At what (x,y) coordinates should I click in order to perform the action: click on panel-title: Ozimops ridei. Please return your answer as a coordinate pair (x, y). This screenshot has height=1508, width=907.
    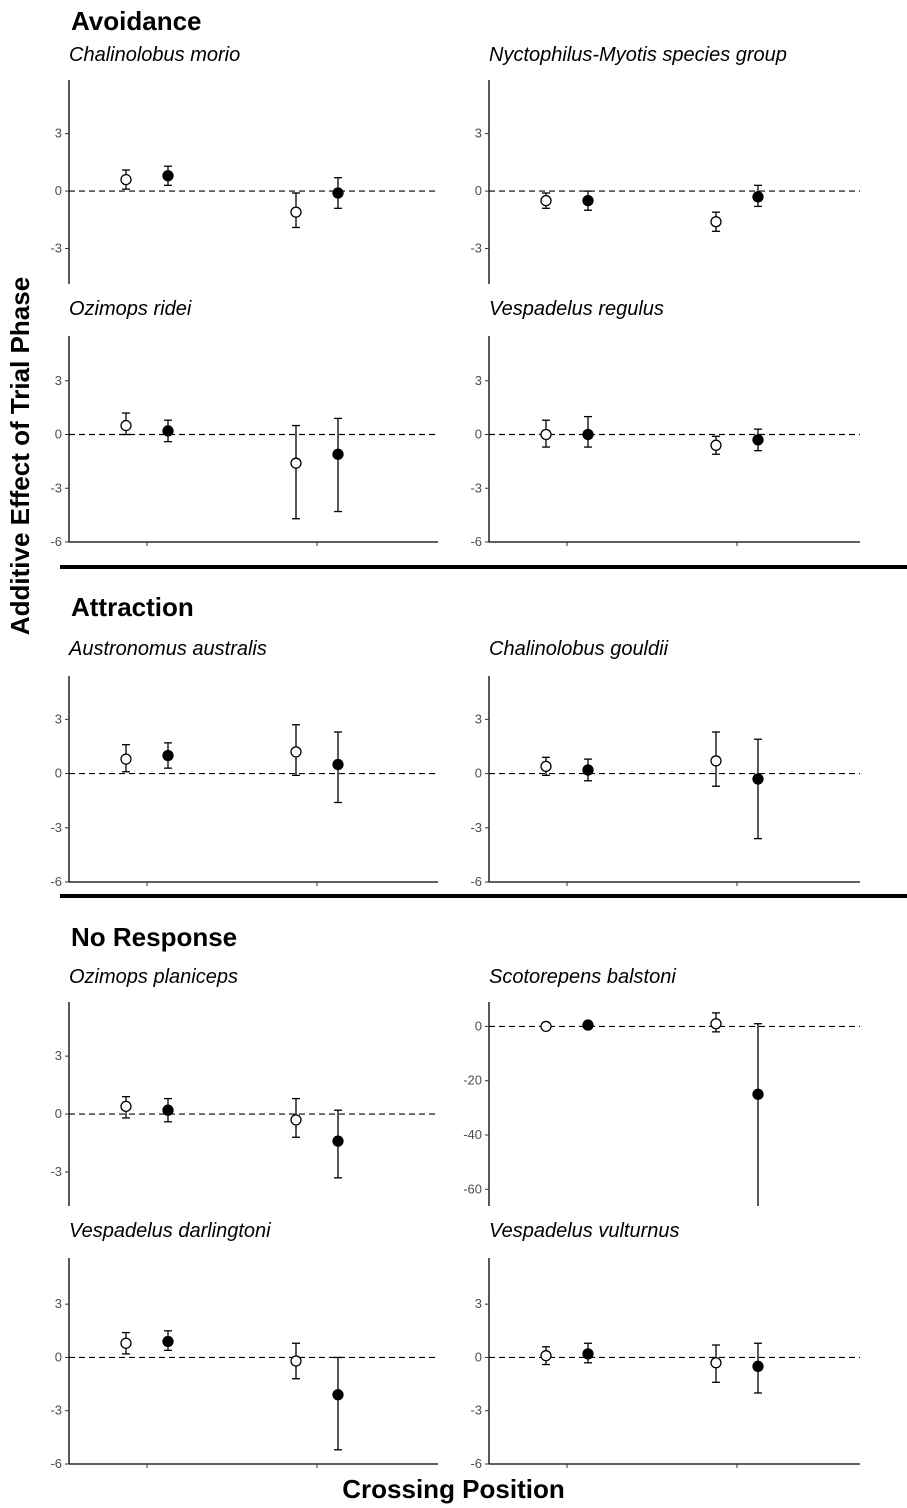
    Looking at the image, I should click on (130, 309).